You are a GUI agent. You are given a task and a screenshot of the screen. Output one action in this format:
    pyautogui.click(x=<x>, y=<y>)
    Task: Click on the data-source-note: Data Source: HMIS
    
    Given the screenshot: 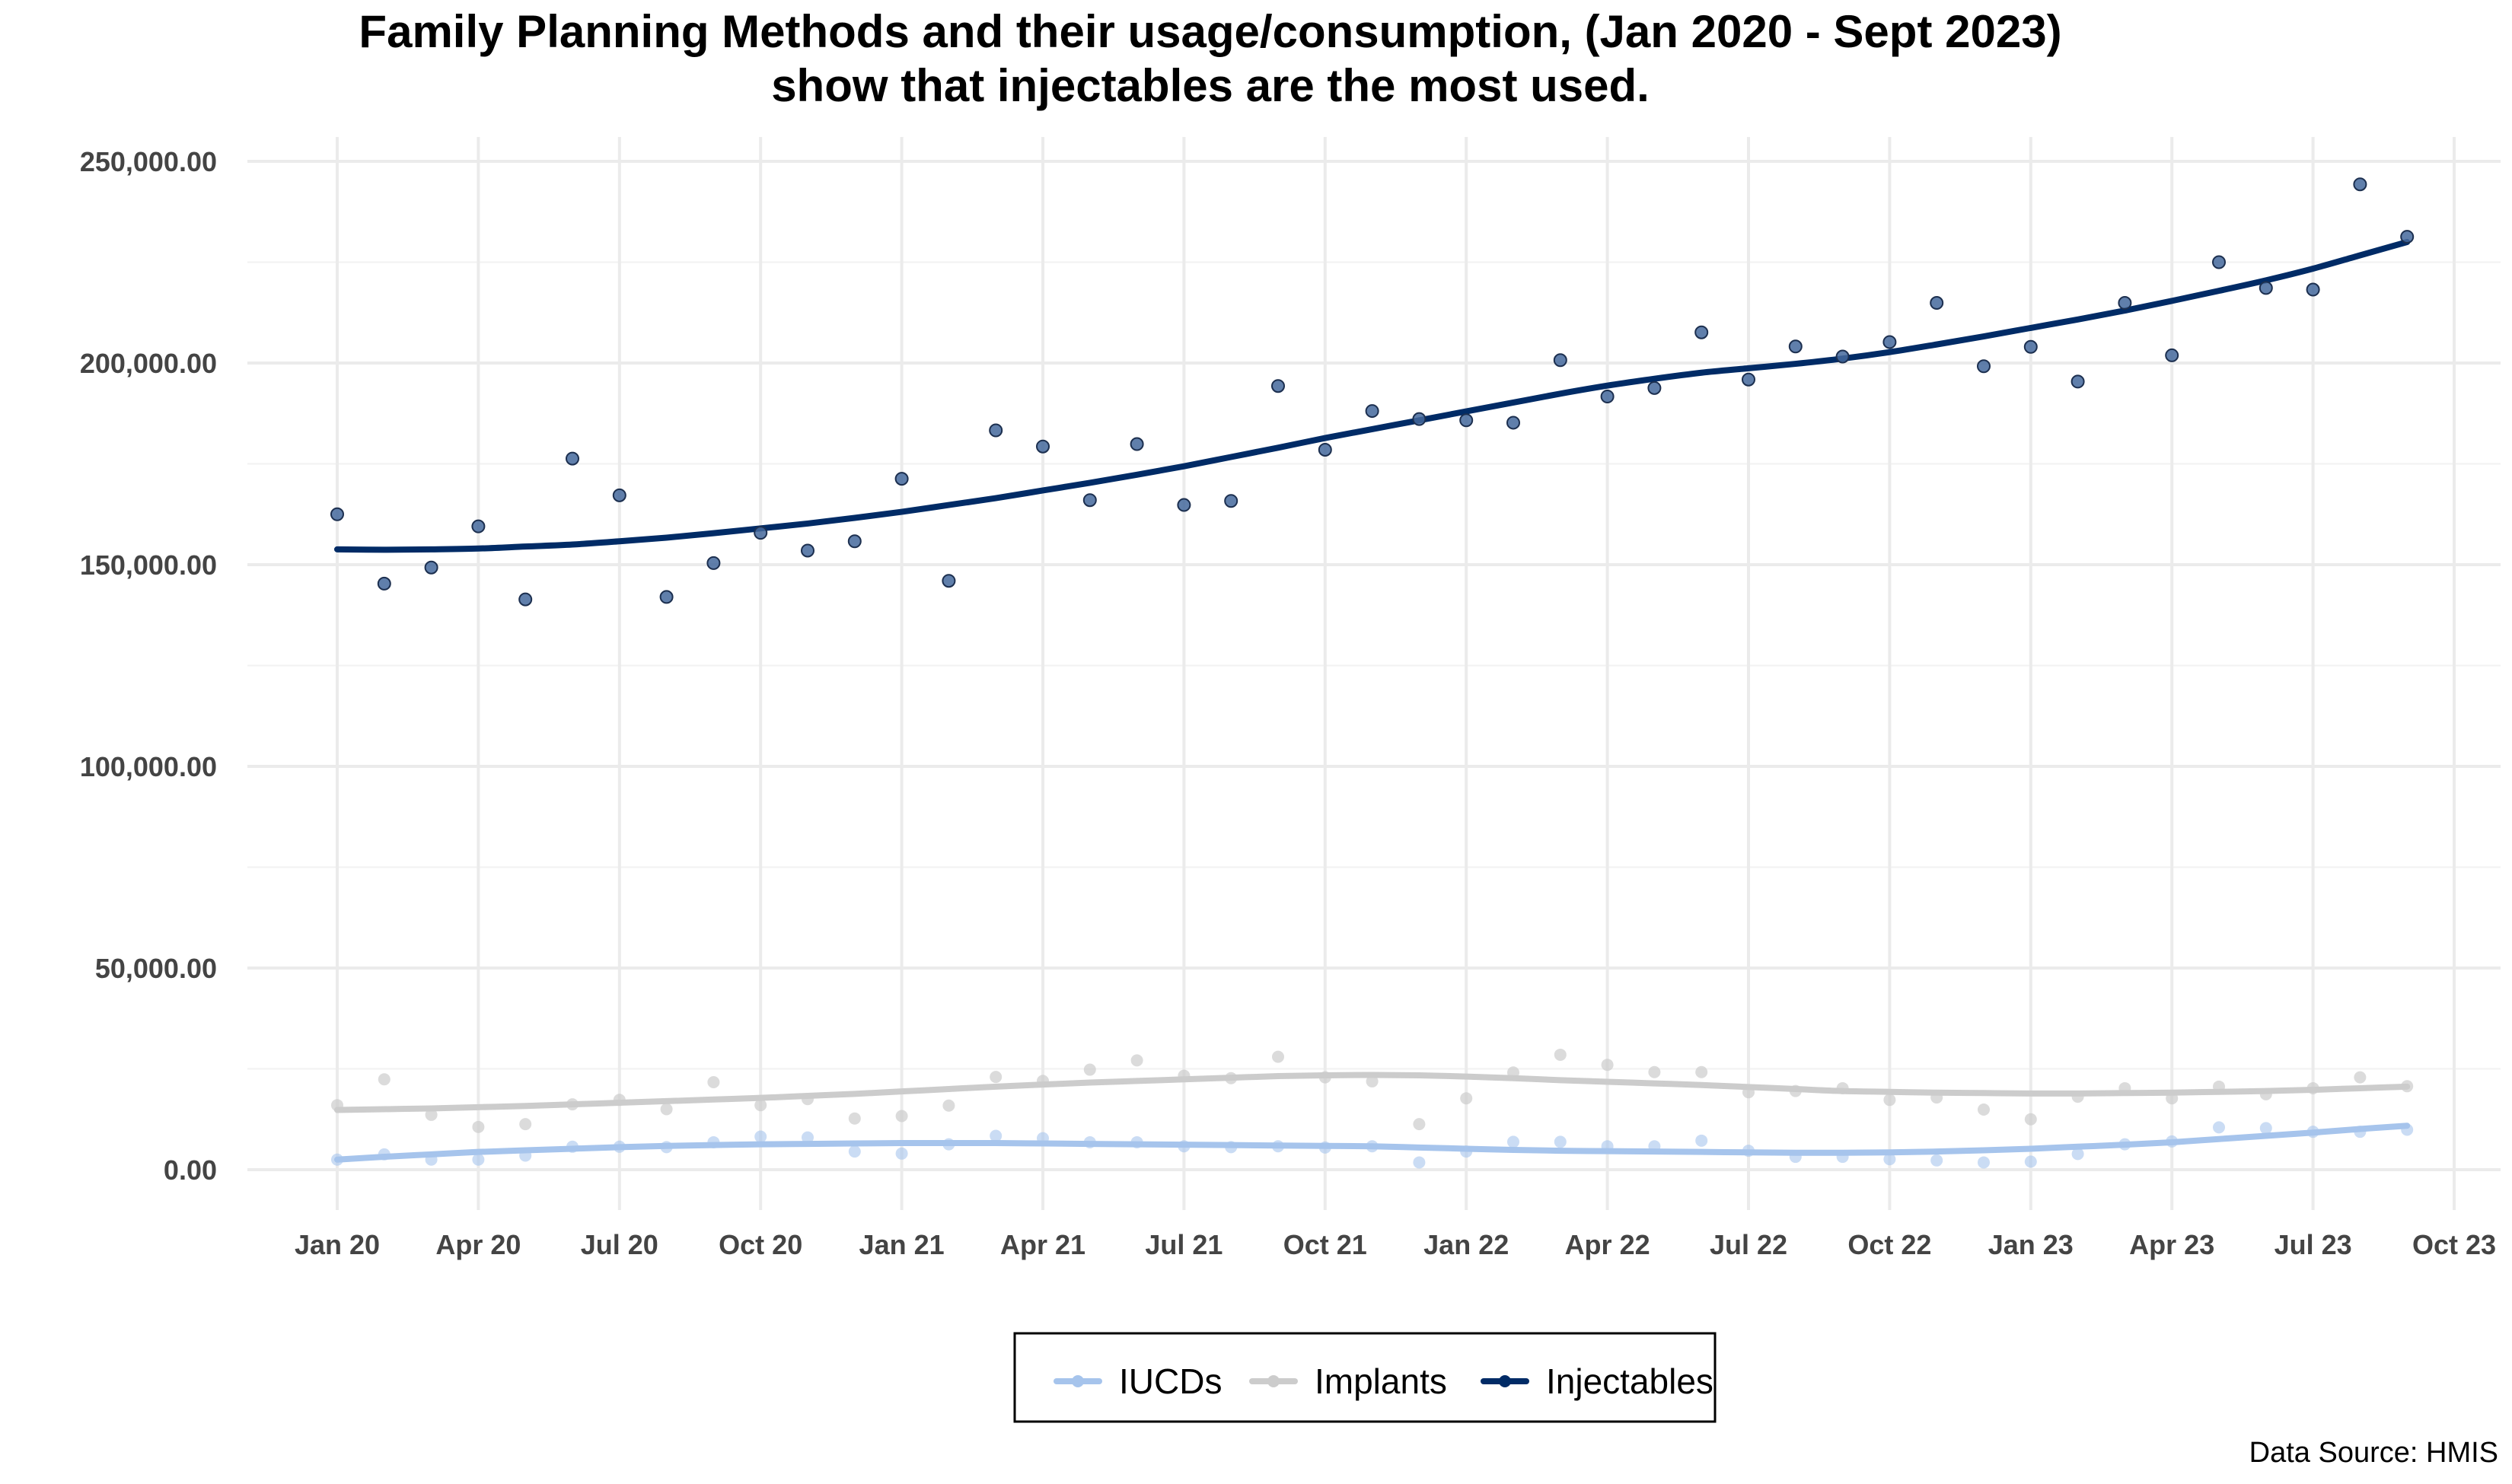 What is the action you would take?
    pyautogui.click(x=2373, y=1453)
    